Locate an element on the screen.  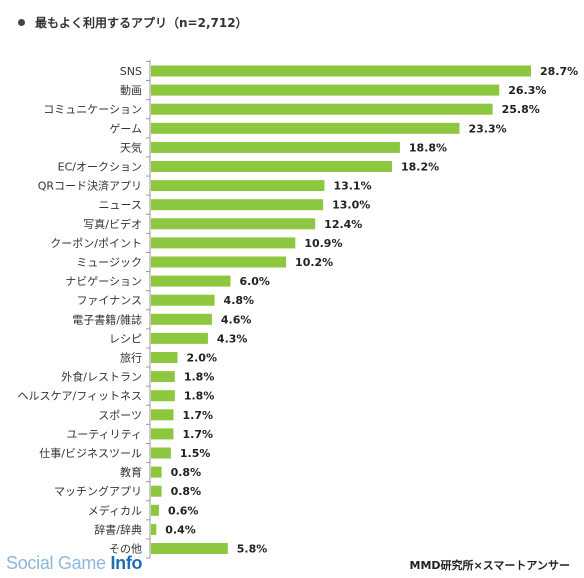
category-label: 仕事/ビジネスツール is located at coordinates (90, 453).